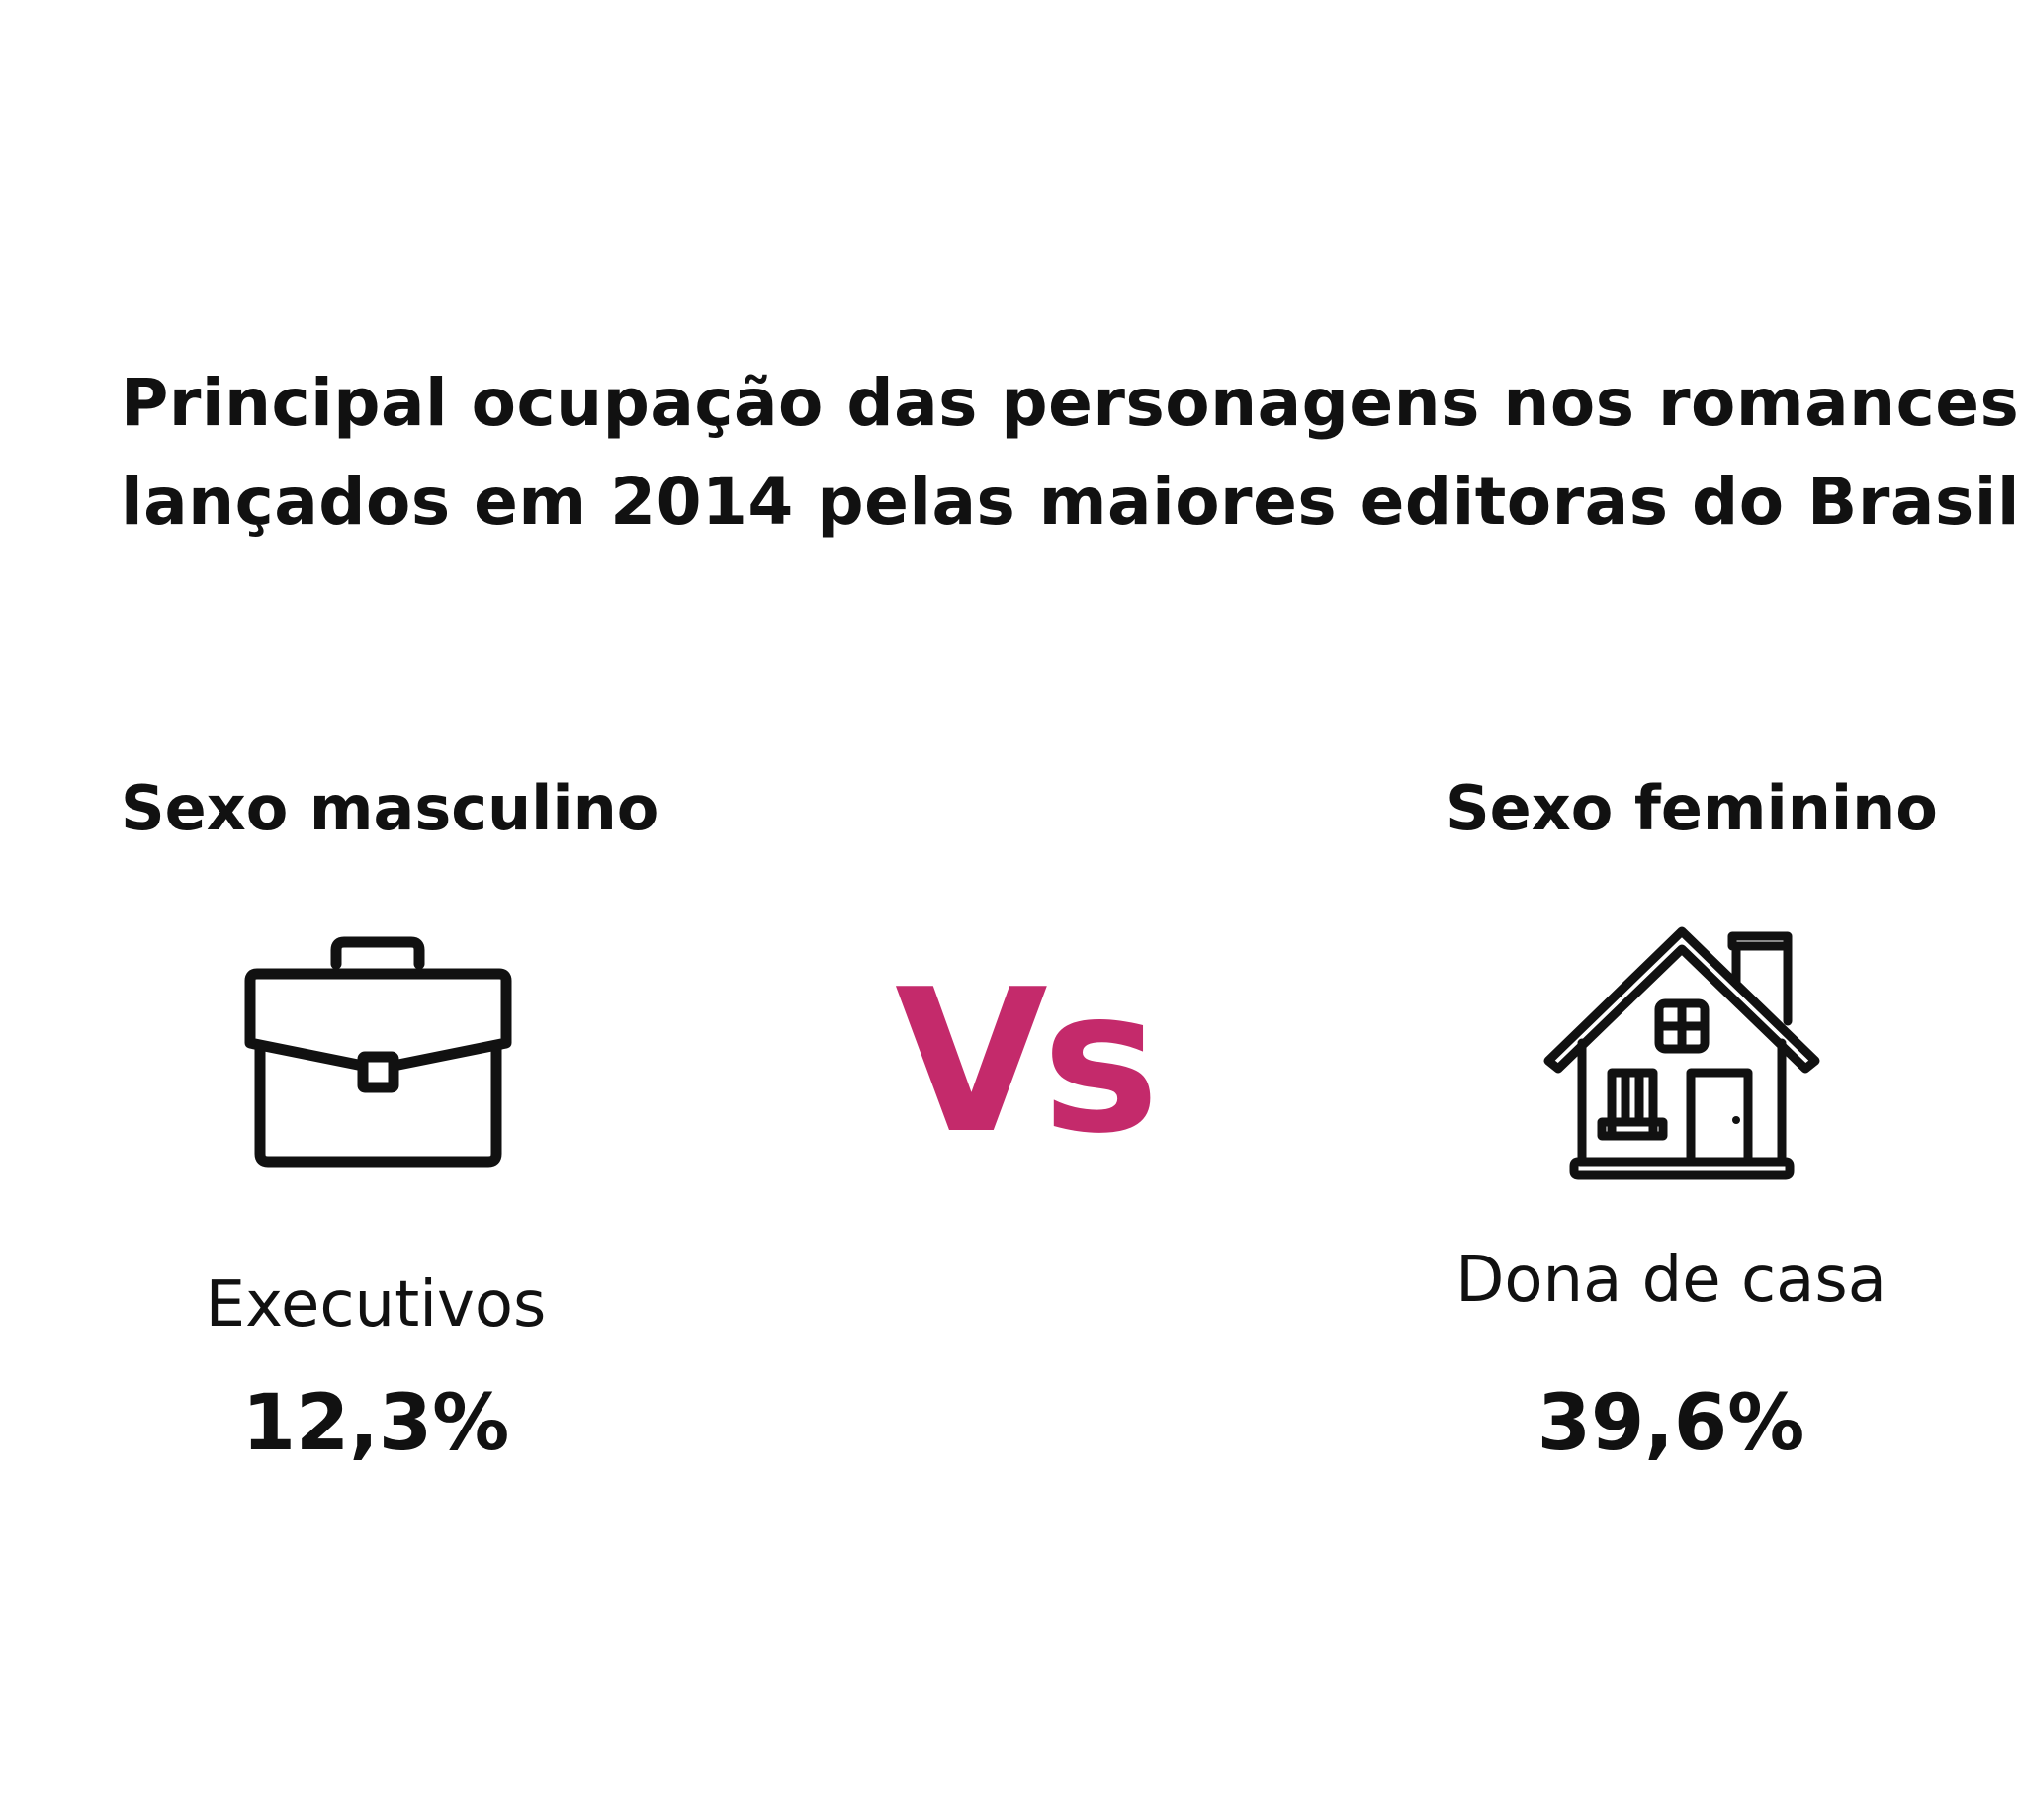  I want to click on male-occupation: Executivos, so click(376, 1305).